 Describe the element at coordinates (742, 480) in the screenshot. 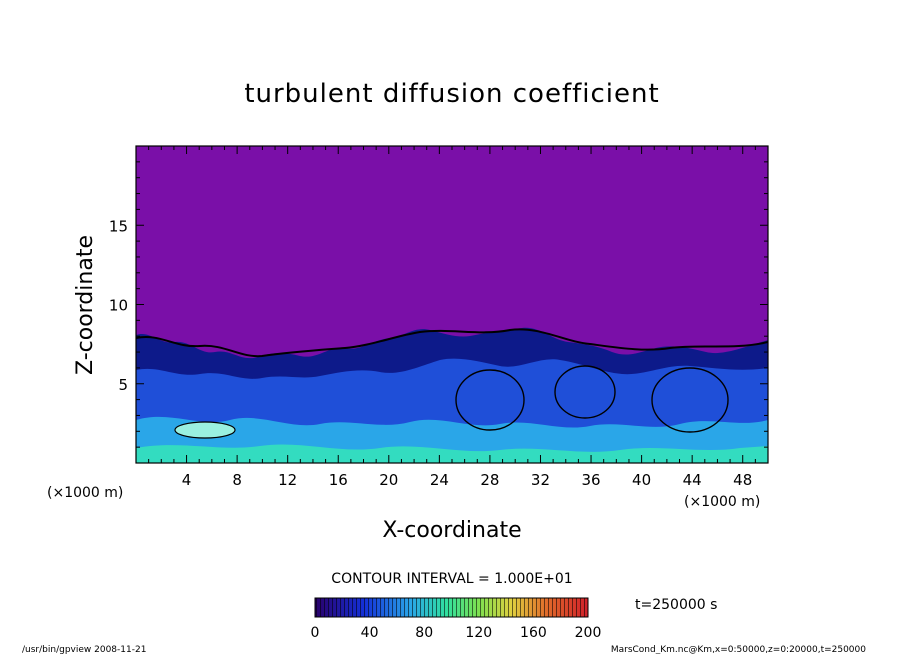

I see `x-tick-label: 48` at that location.